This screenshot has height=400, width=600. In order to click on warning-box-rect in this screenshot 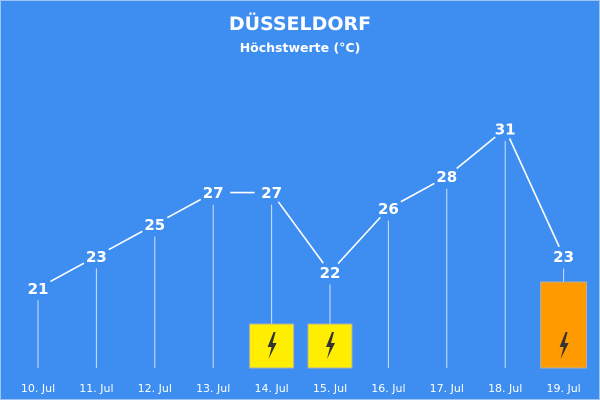, I will do `click(564, 325)`.